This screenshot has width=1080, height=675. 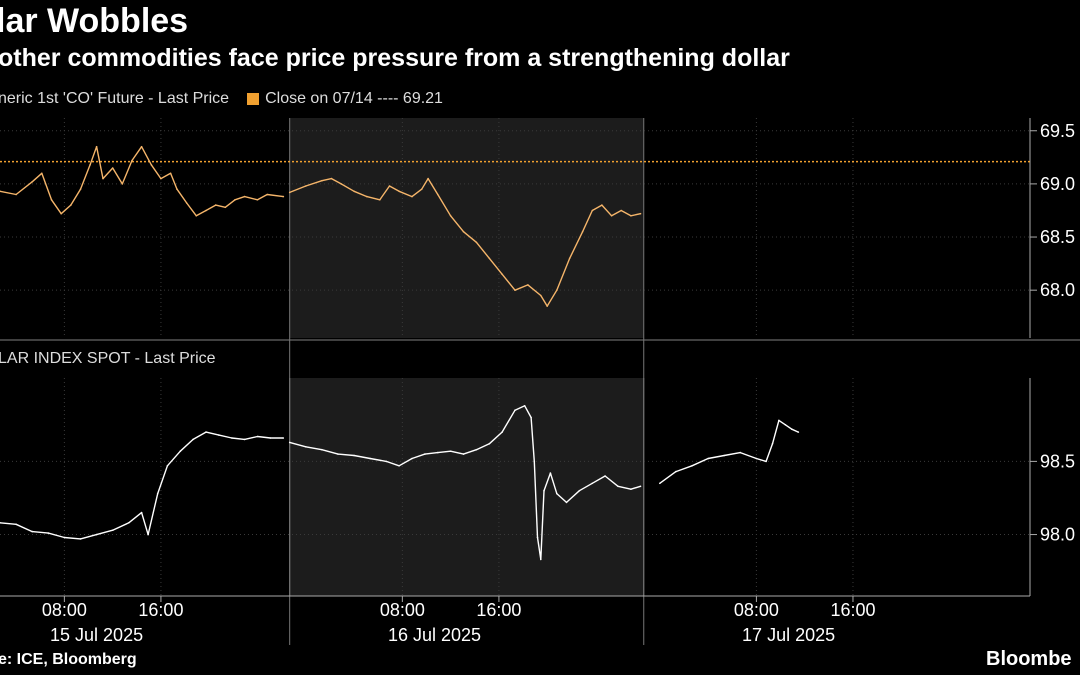 What do you see at coordinates (852, 610) in the screenshot?
I see `x-tick-label: 16:00` at bounding box center [852, 610].